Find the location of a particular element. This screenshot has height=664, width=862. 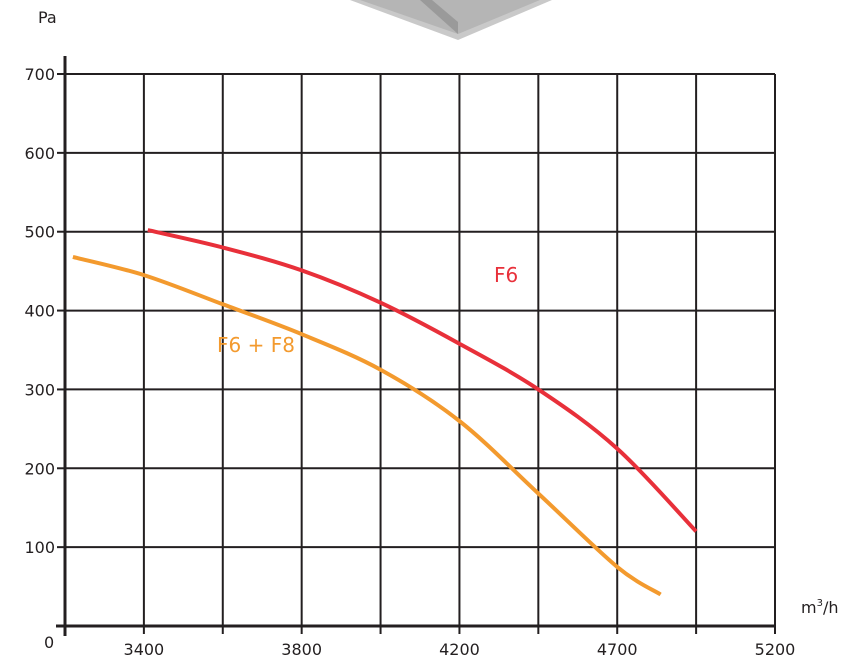

x-tick-label: 4200 is located at coordinates (459, 649).